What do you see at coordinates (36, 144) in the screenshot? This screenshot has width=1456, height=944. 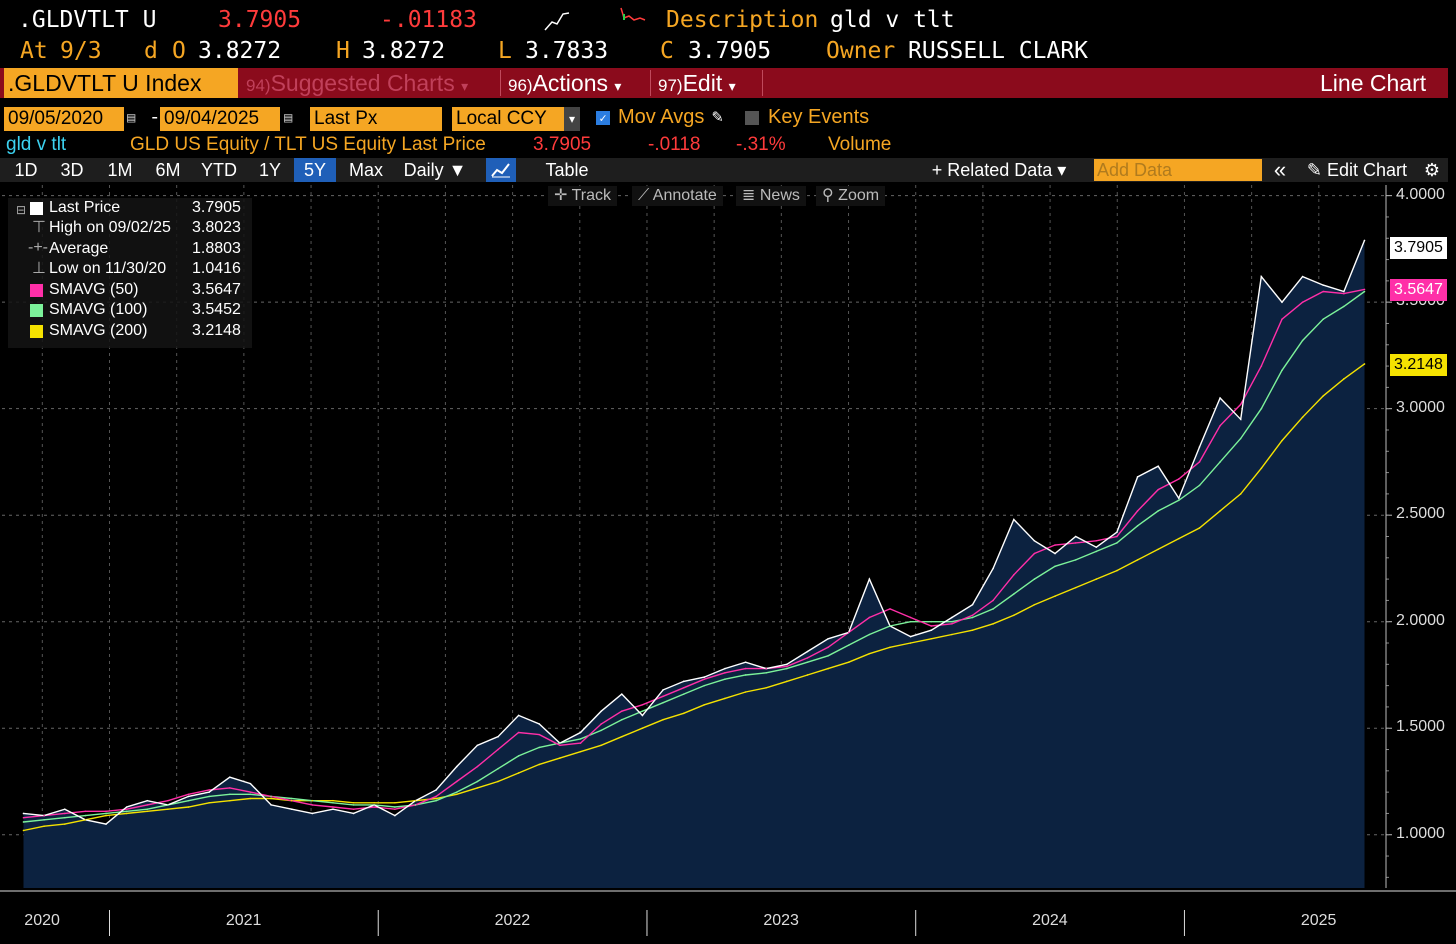 I see `security-short: gld v tlt` at bounding box center [36, 144].